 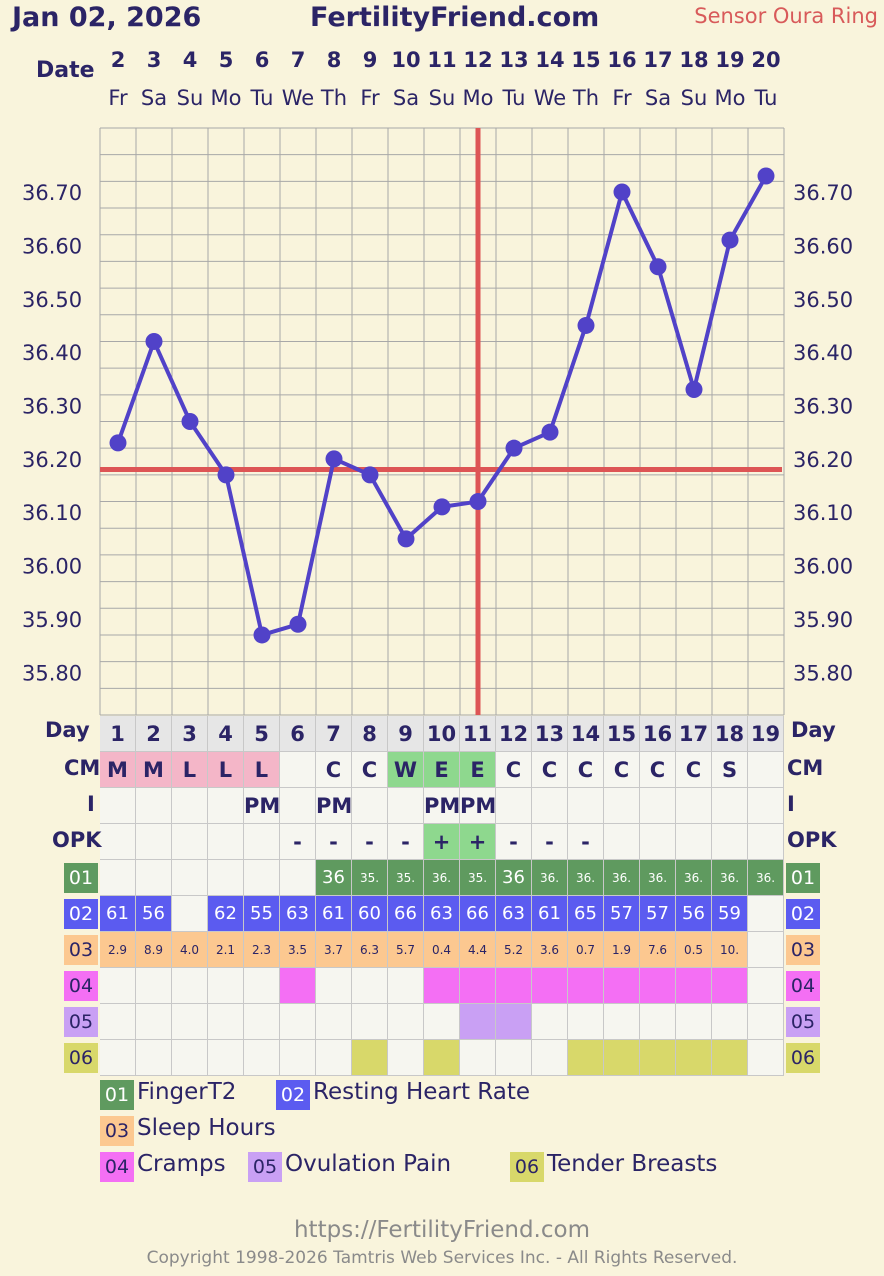 I want to click on row-code-left: 06, so click(x=81, y=1058).